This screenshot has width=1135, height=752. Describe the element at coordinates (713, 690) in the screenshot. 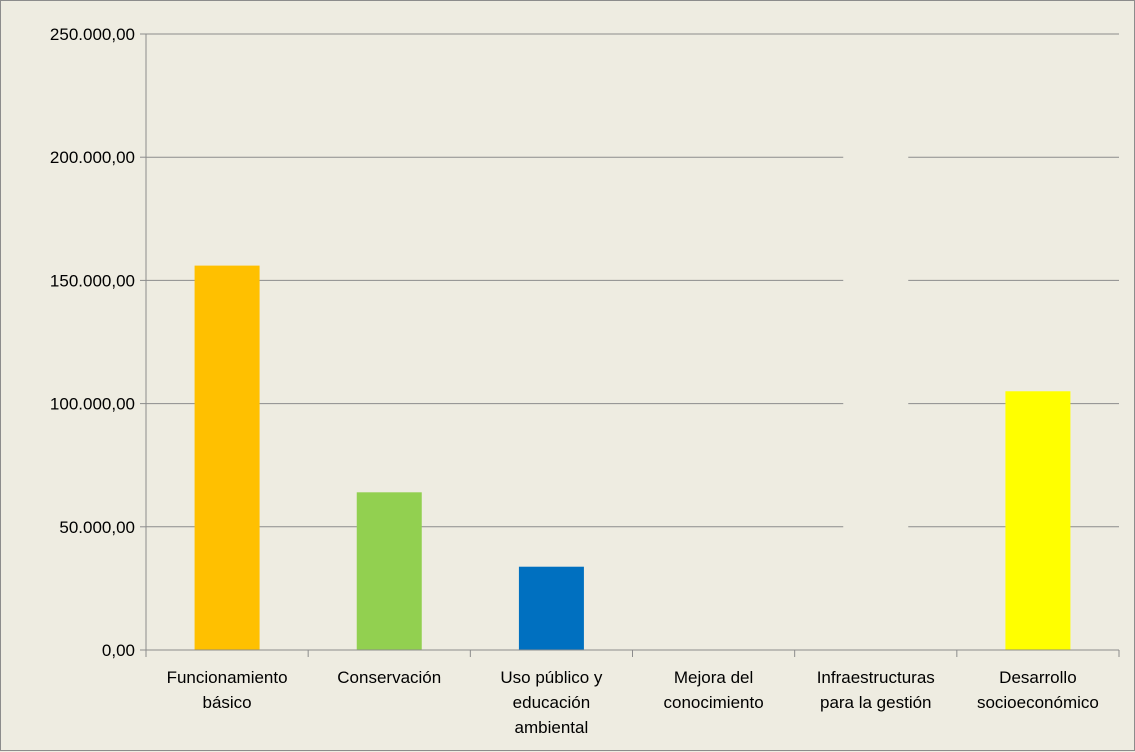

I see `x-category-label: Mejora del conocimiento` at that location.